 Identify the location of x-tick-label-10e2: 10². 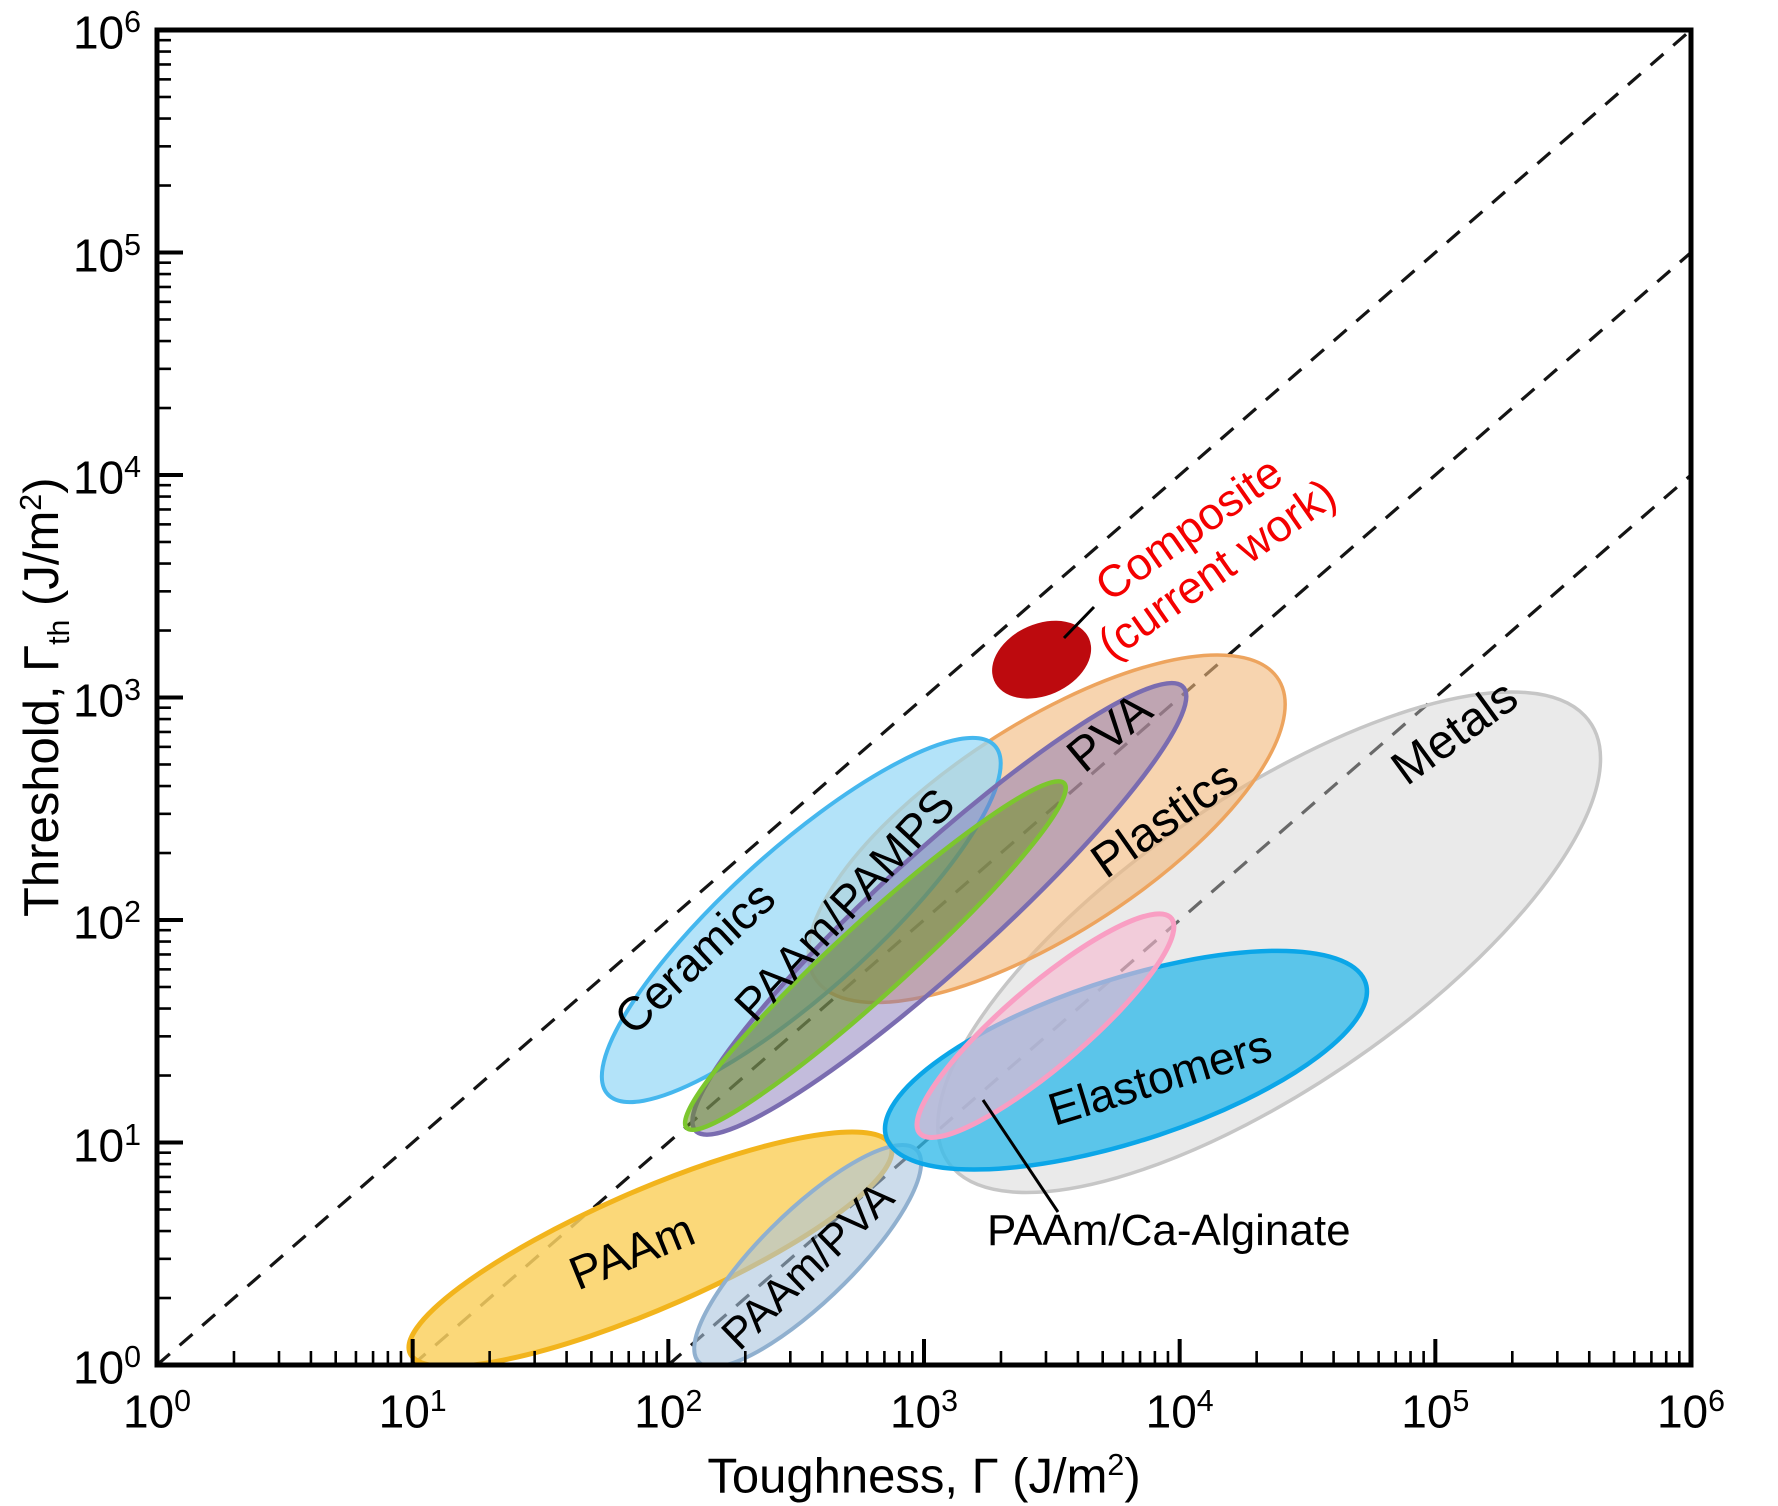
(668, 1411).